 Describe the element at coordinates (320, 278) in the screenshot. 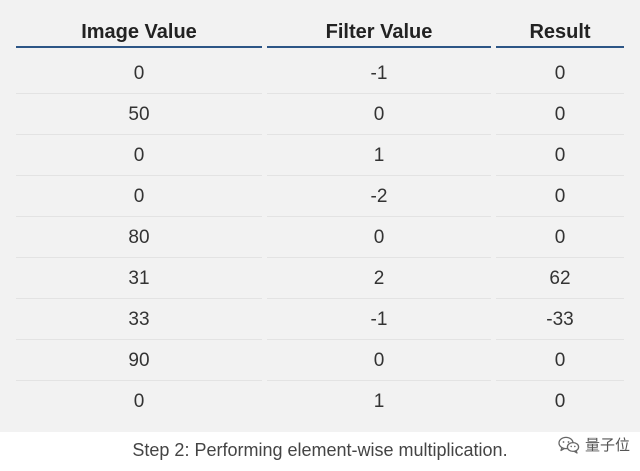

I see `table-row: 31 2 62` at that location.